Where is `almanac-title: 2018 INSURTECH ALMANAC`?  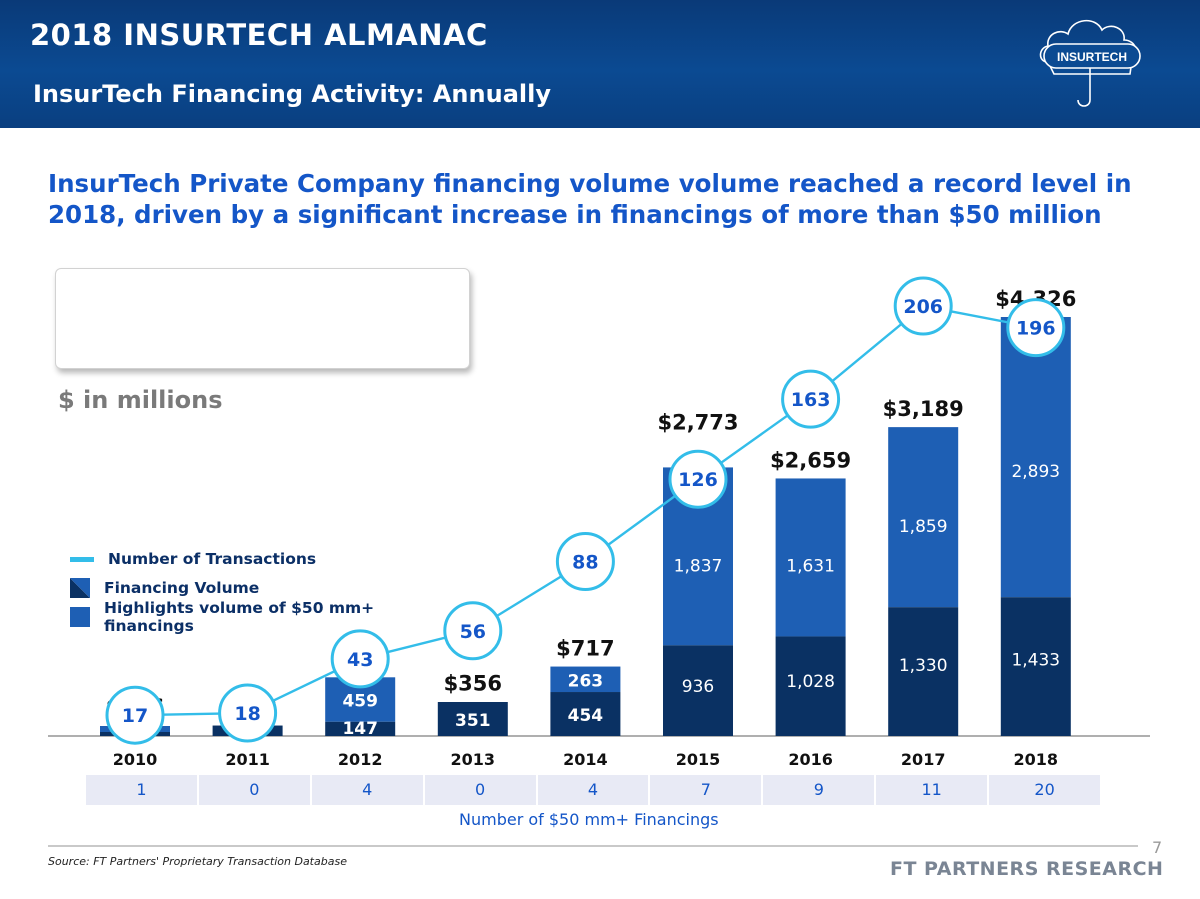 almanac-title: 2018 INSURTECH ALMANAC is located at coordinates (259, 35).